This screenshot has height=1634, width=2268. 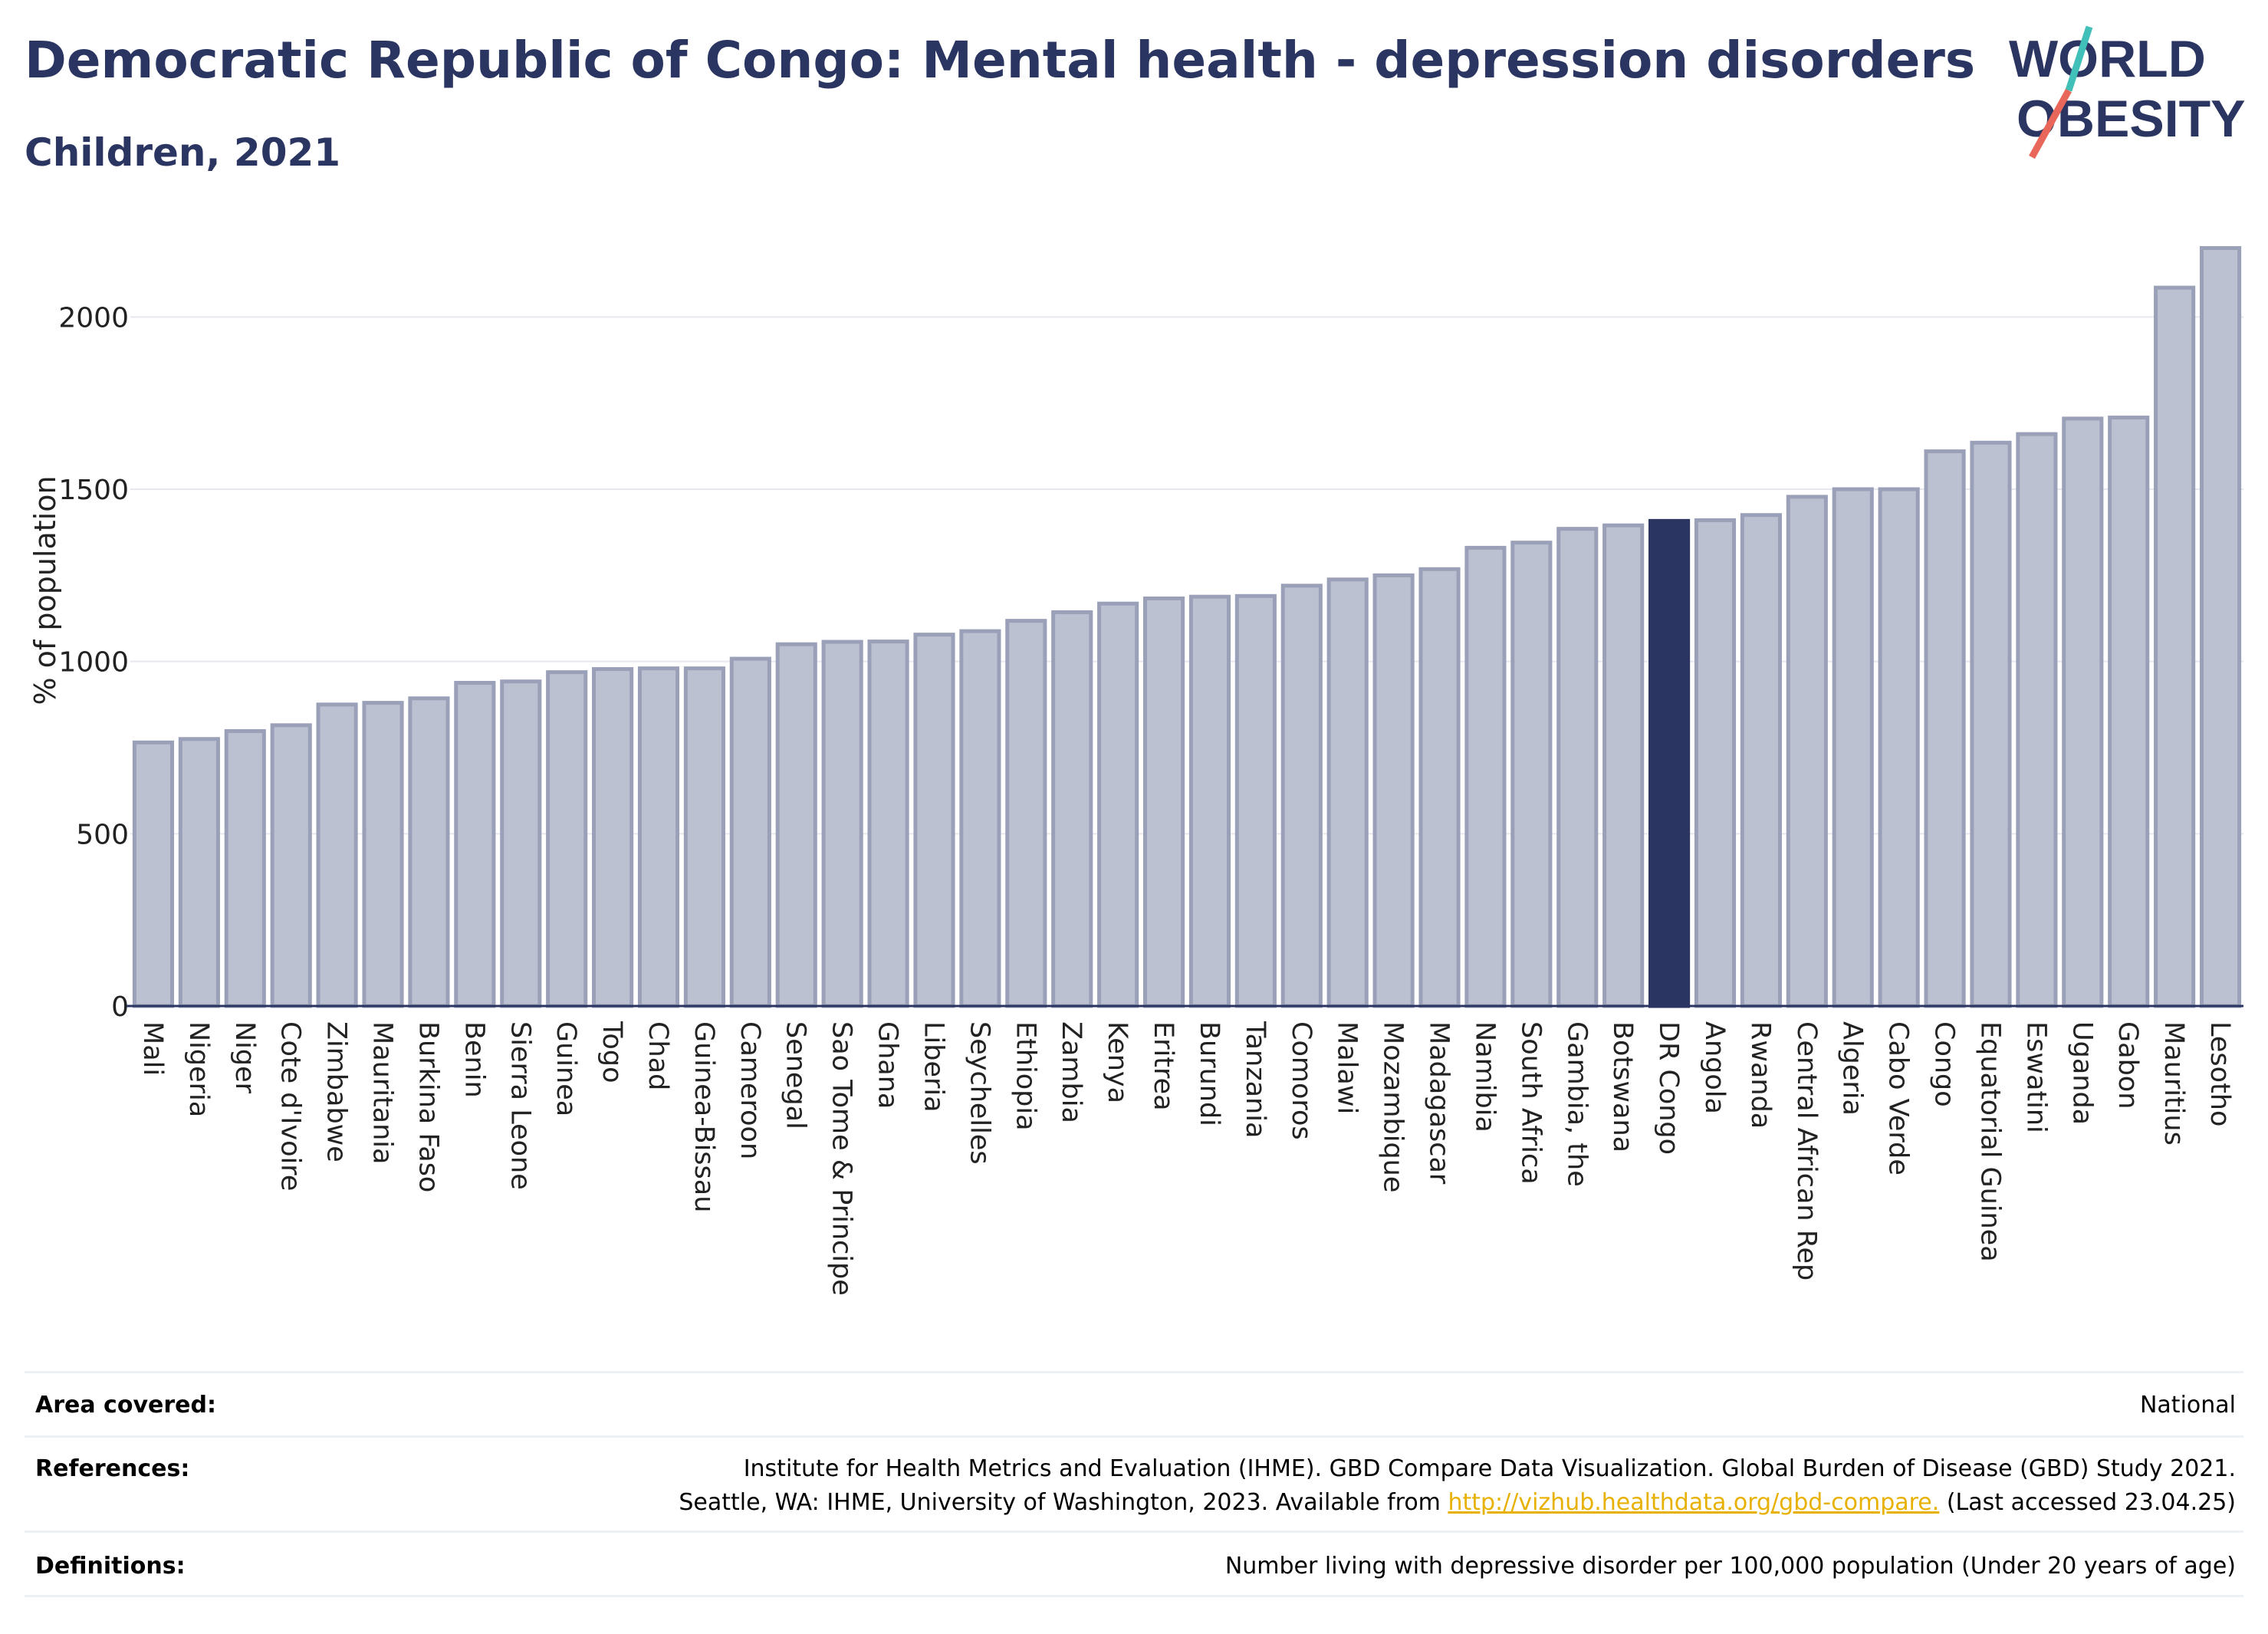 What do you see at coordinates (2079, 58) in the screenshot?
I see `logo-slash-teal` at bounding box center [2079, 58].